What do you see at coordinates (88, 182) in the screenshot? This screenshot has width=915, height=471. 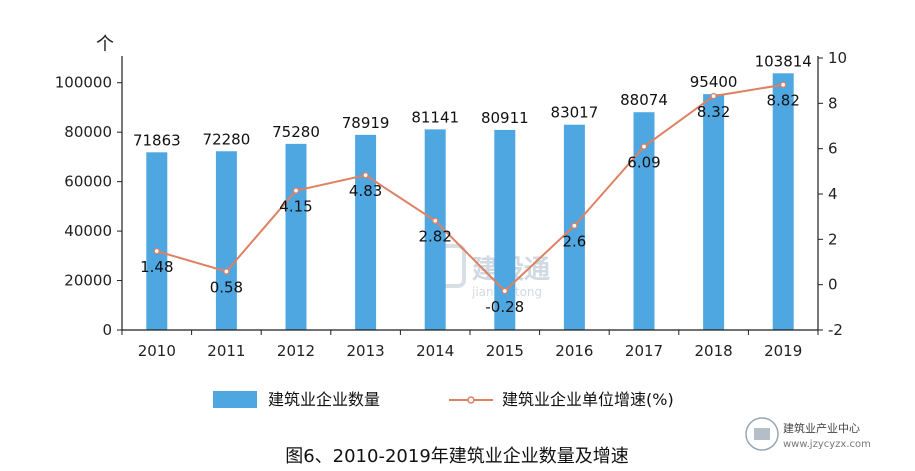 I see `left-tick-label: 60000` at bounding box center [88, 182].